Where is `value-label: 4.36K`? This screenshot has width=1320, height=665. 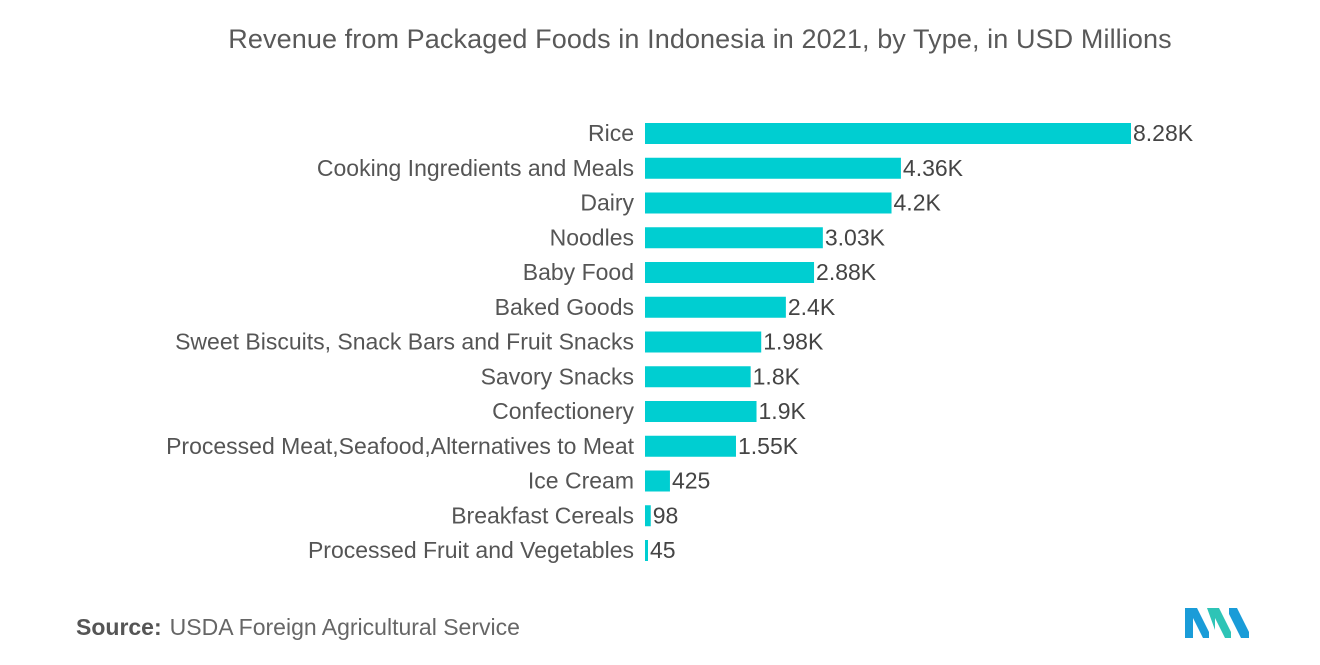 value-label: 4.36K is located at coordinates (933, 168).